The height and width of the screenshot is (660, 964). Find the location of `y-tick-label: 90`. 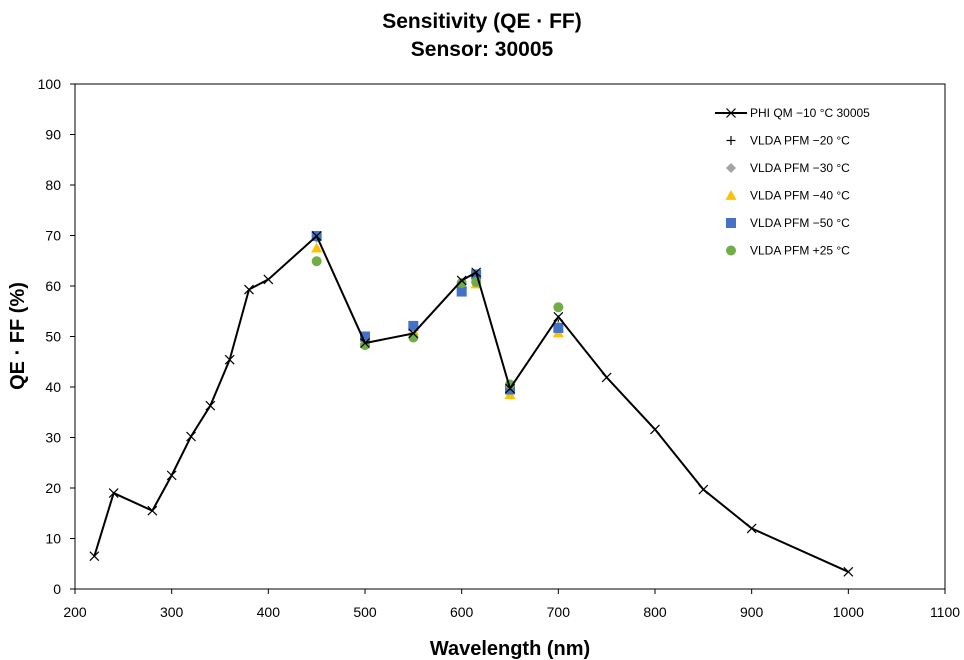

y-tick-label: 90 is located at coordinates (53, 135).